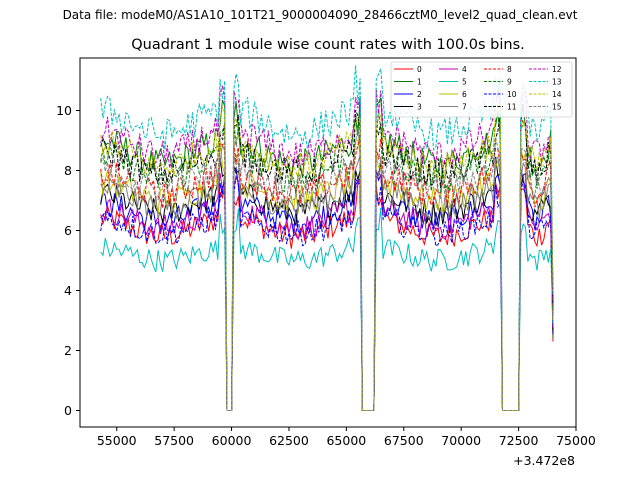 Image resolution: width=640 pixels, height=480 pixels. What do you see at coordinates (419, 82) in the screenshot?
I see `legend-label-1: 1` at bounding box center [419, 82].